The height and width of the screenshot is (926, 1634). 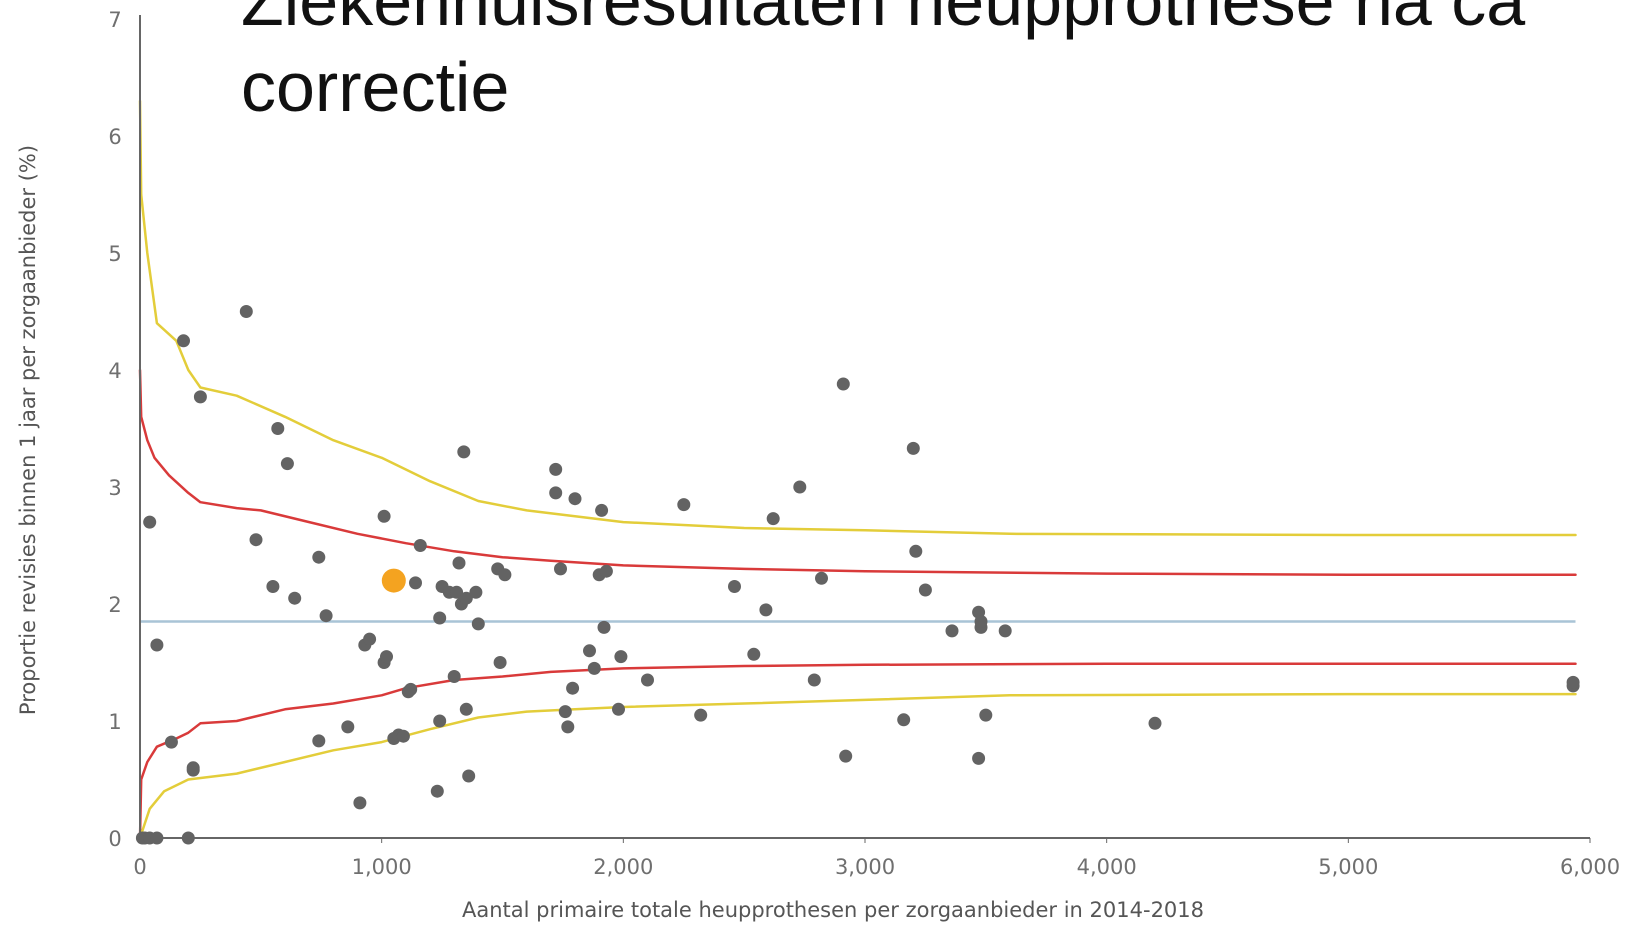 What do you see at coordinates (1348, 867) in the screenshot?
I see `x-tick-label: 5,000` at bounding box center [1348, 867].